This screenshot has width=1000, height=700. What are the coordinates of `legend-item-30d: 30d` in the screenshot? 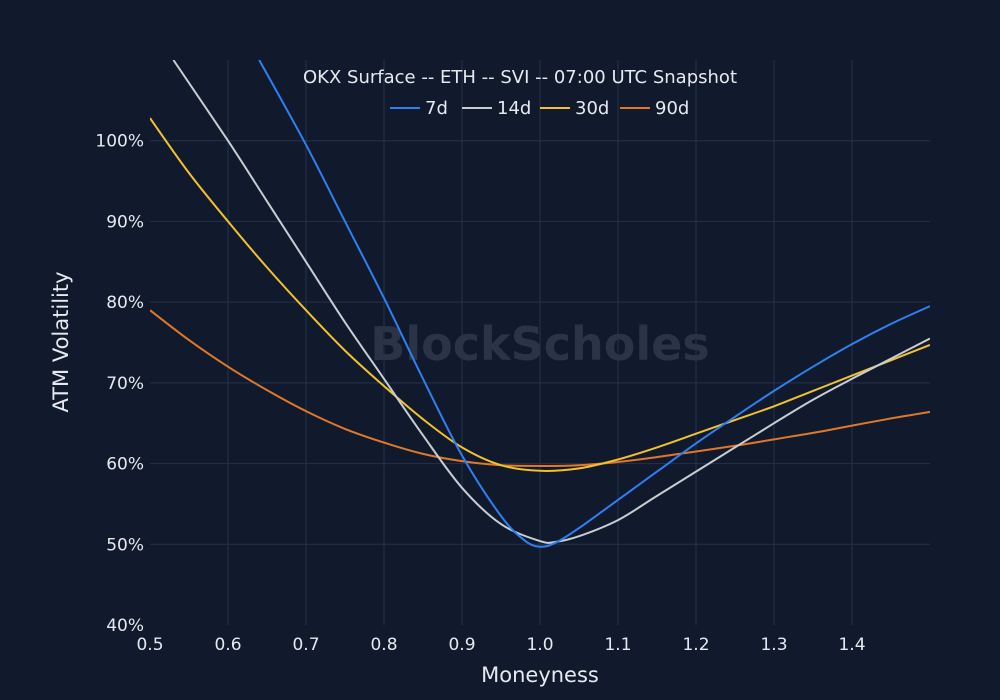 It's located at (574, 108).